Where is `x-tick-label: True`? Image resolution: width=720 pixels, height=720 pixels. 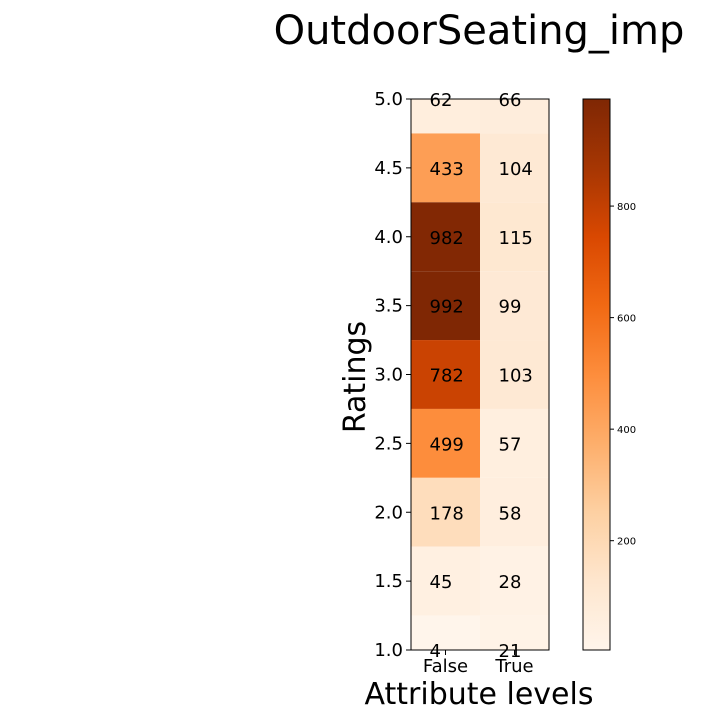 x-tick-label: True is located at coordinates (513, 666).